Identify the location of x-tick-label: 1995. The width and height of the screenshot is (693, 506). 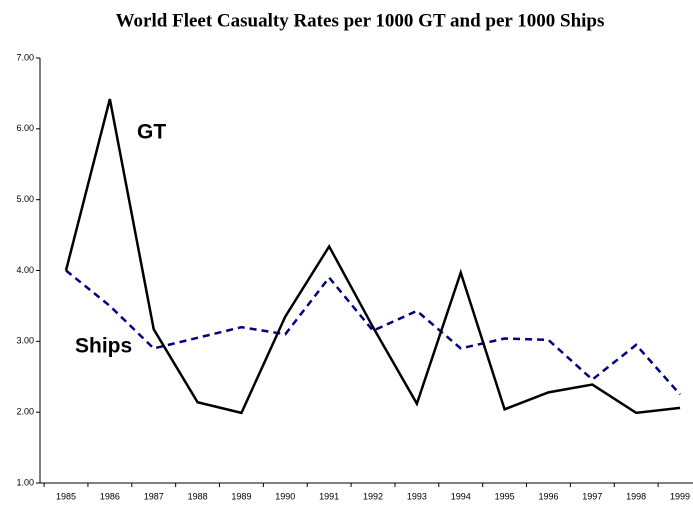
(505, 496).